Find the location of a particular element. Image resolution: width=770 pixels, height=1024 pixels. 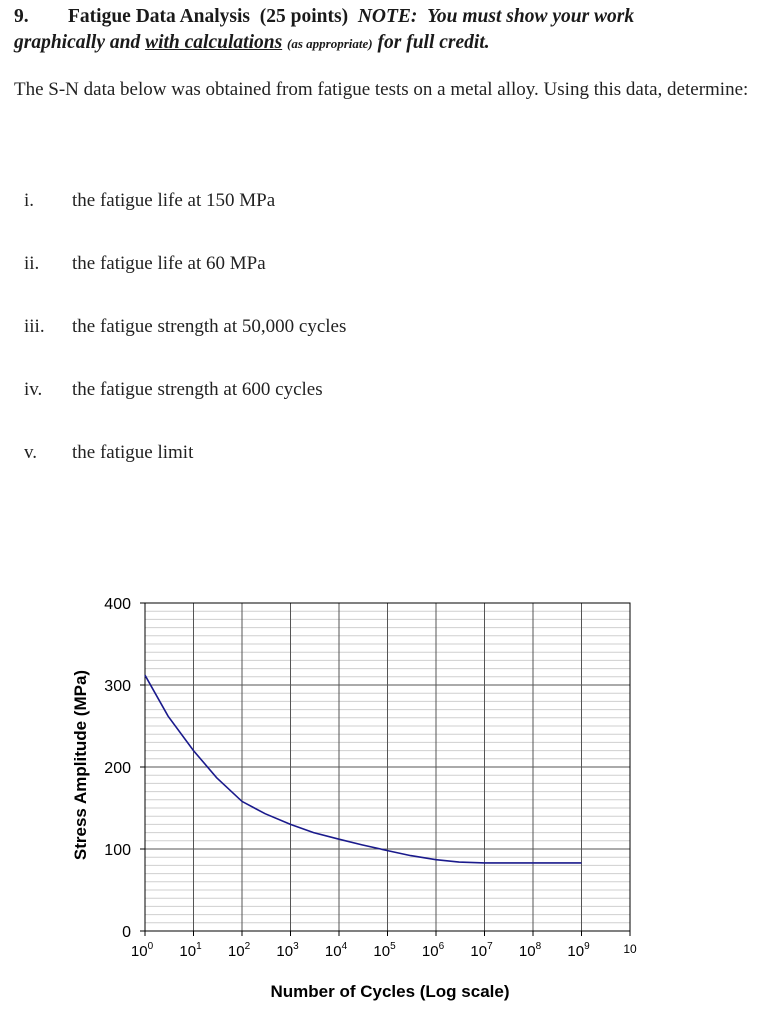

x-tick-label: 10⁹ is located at coordinates (578, 950).